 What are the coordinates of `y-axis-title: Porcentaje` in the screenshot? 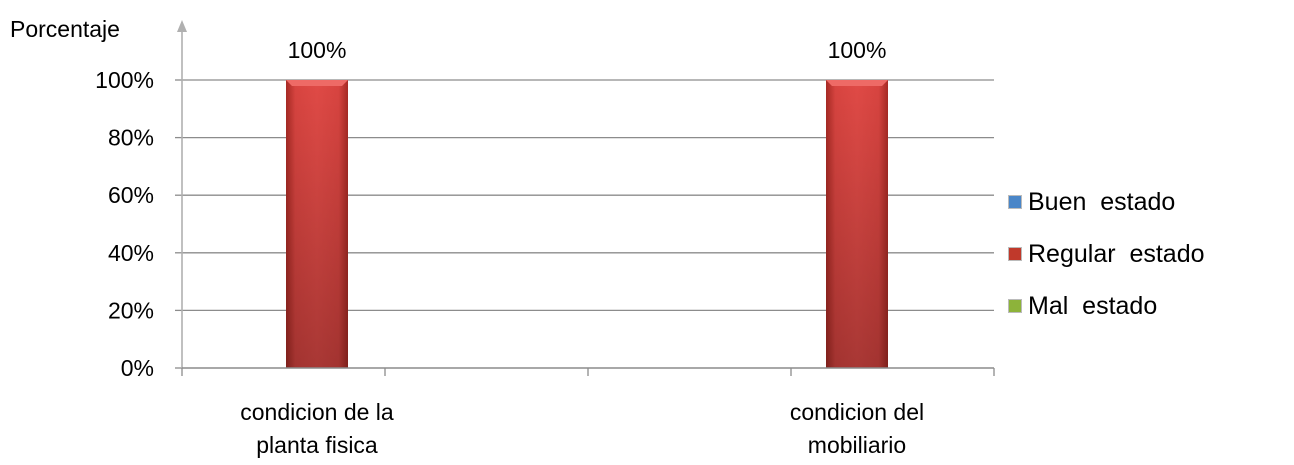 It's located at (65, 29).